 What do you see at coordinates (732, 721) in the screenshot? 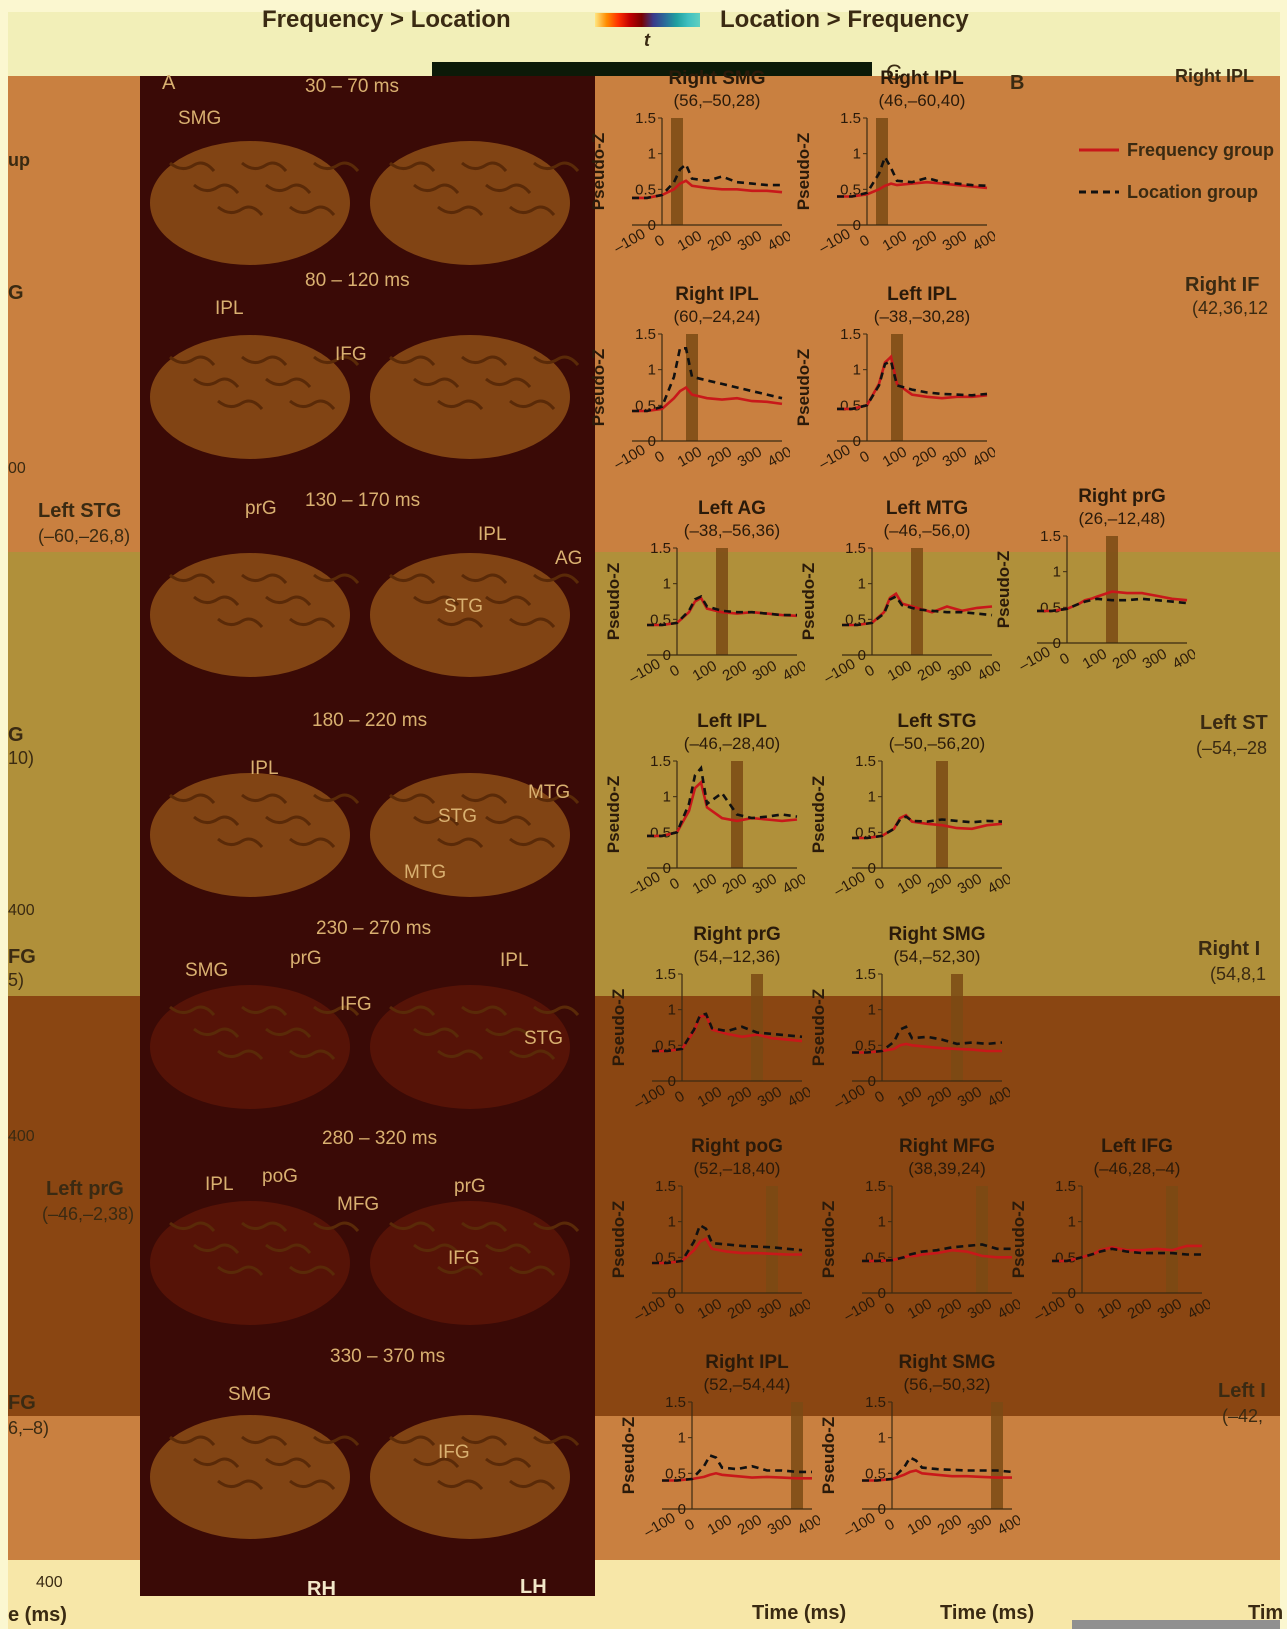
I see `plot-title: Left IPL` at bounding box center [732, 721].